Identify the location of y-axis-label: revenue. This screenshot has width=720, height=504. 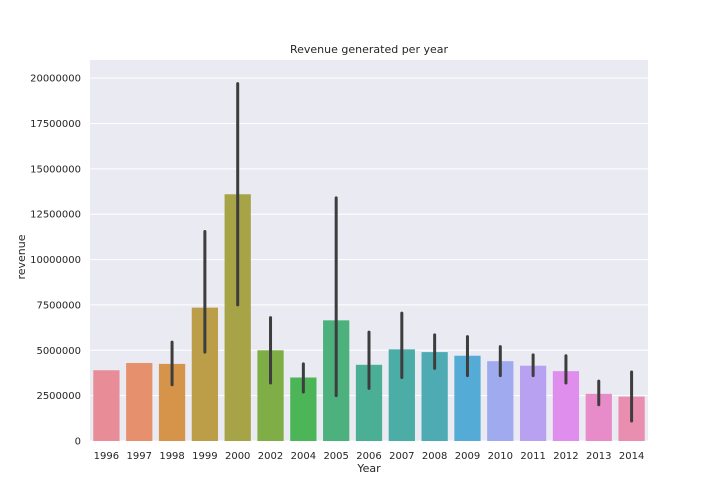
(21, 256).